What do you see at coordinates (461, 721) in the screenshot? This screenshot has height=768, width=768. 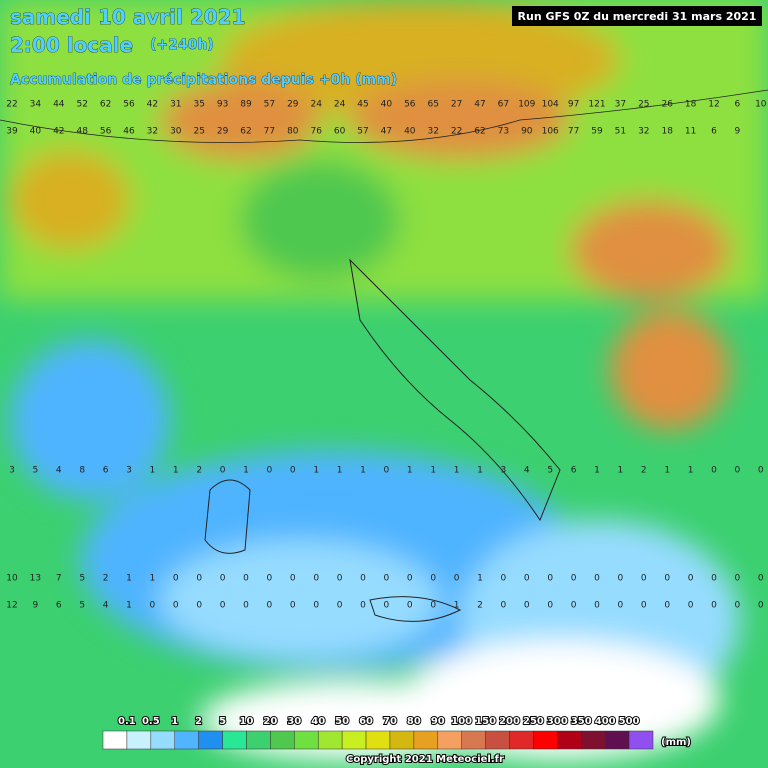 I see `legend-label: 100` at bounding box center [461, 721].